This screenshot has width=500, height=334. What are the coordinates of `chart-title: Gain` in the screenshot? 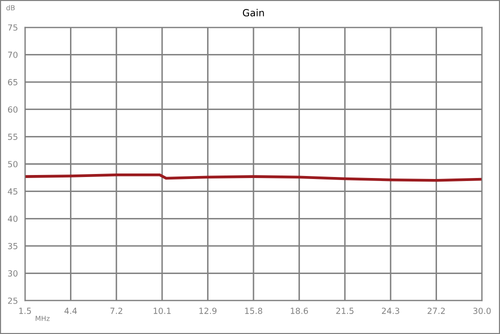 It's located at (253, 12).